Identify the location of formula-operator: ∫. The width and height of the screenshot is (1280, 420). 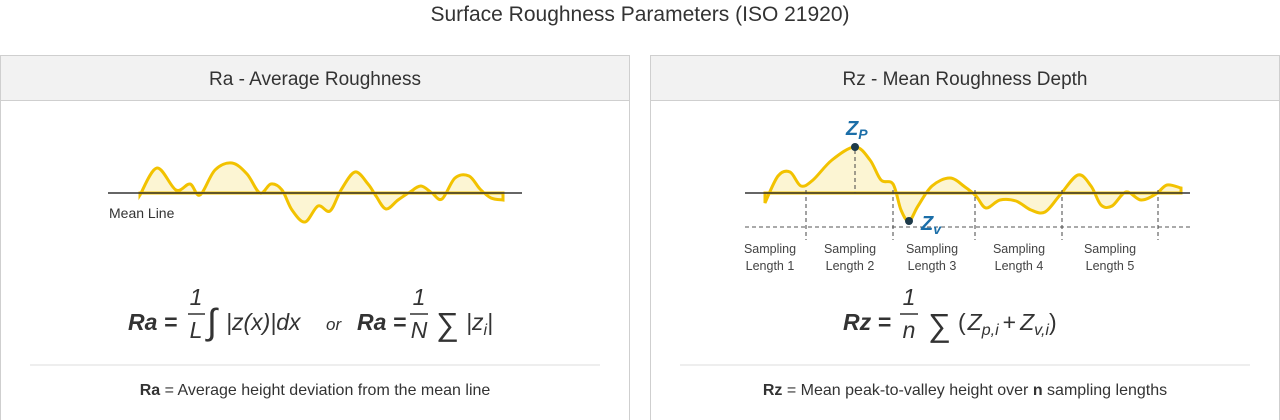
(212, 321).